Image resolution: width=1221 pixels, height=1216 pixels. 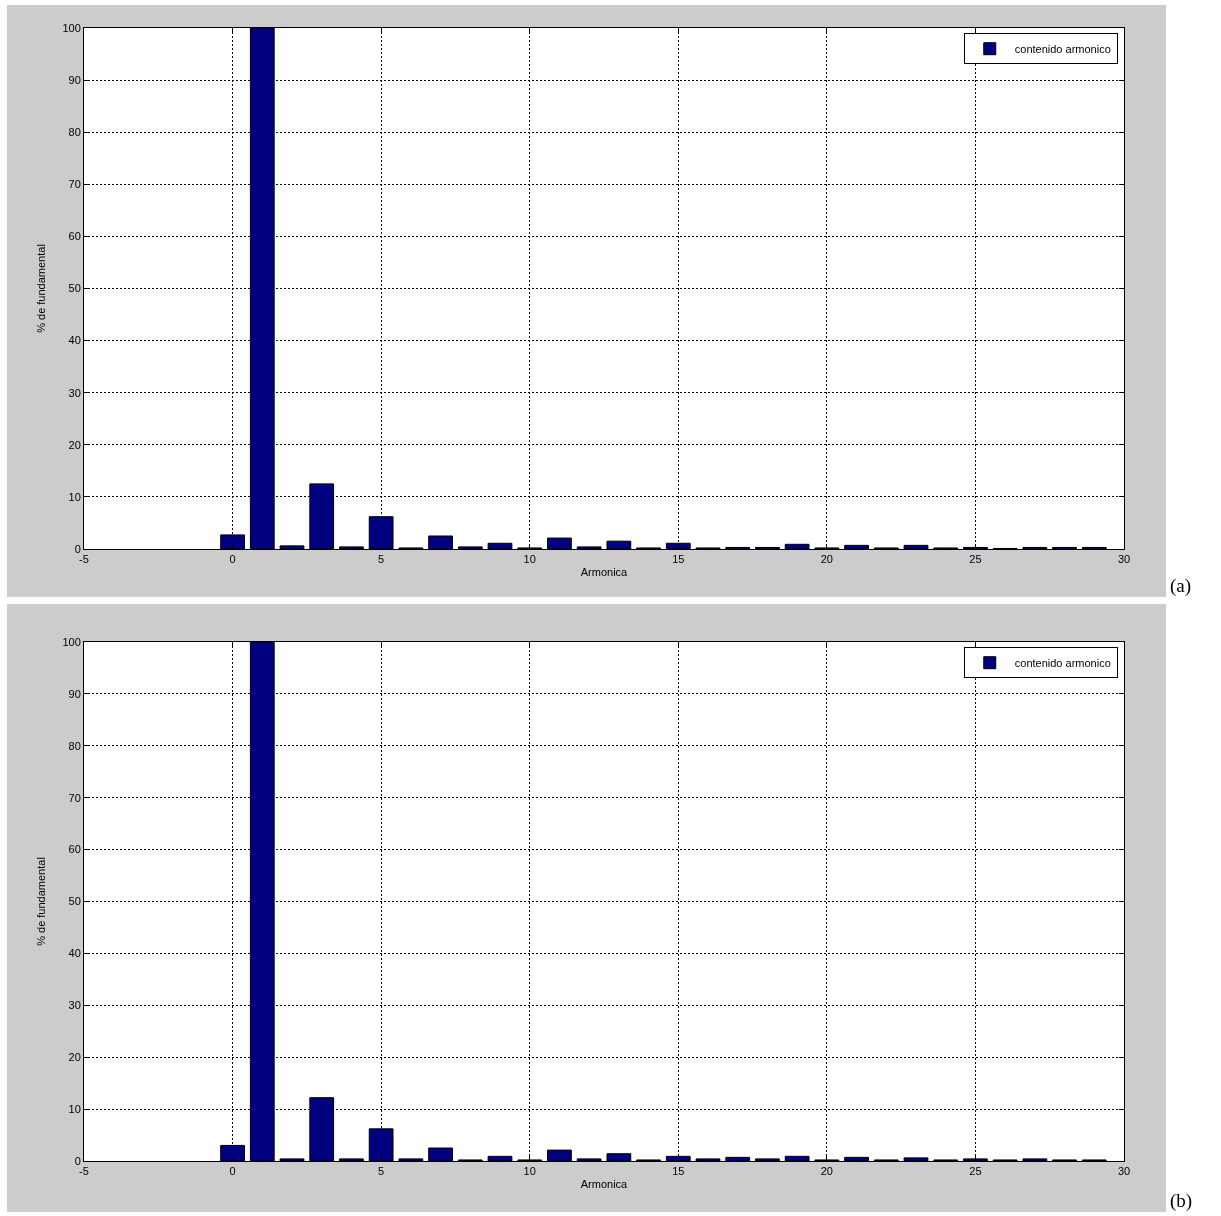 What do you see at coordinates (1181, 1201) in the screenshot?
I see `text: (b)` at bounding box center [1181, 1201].